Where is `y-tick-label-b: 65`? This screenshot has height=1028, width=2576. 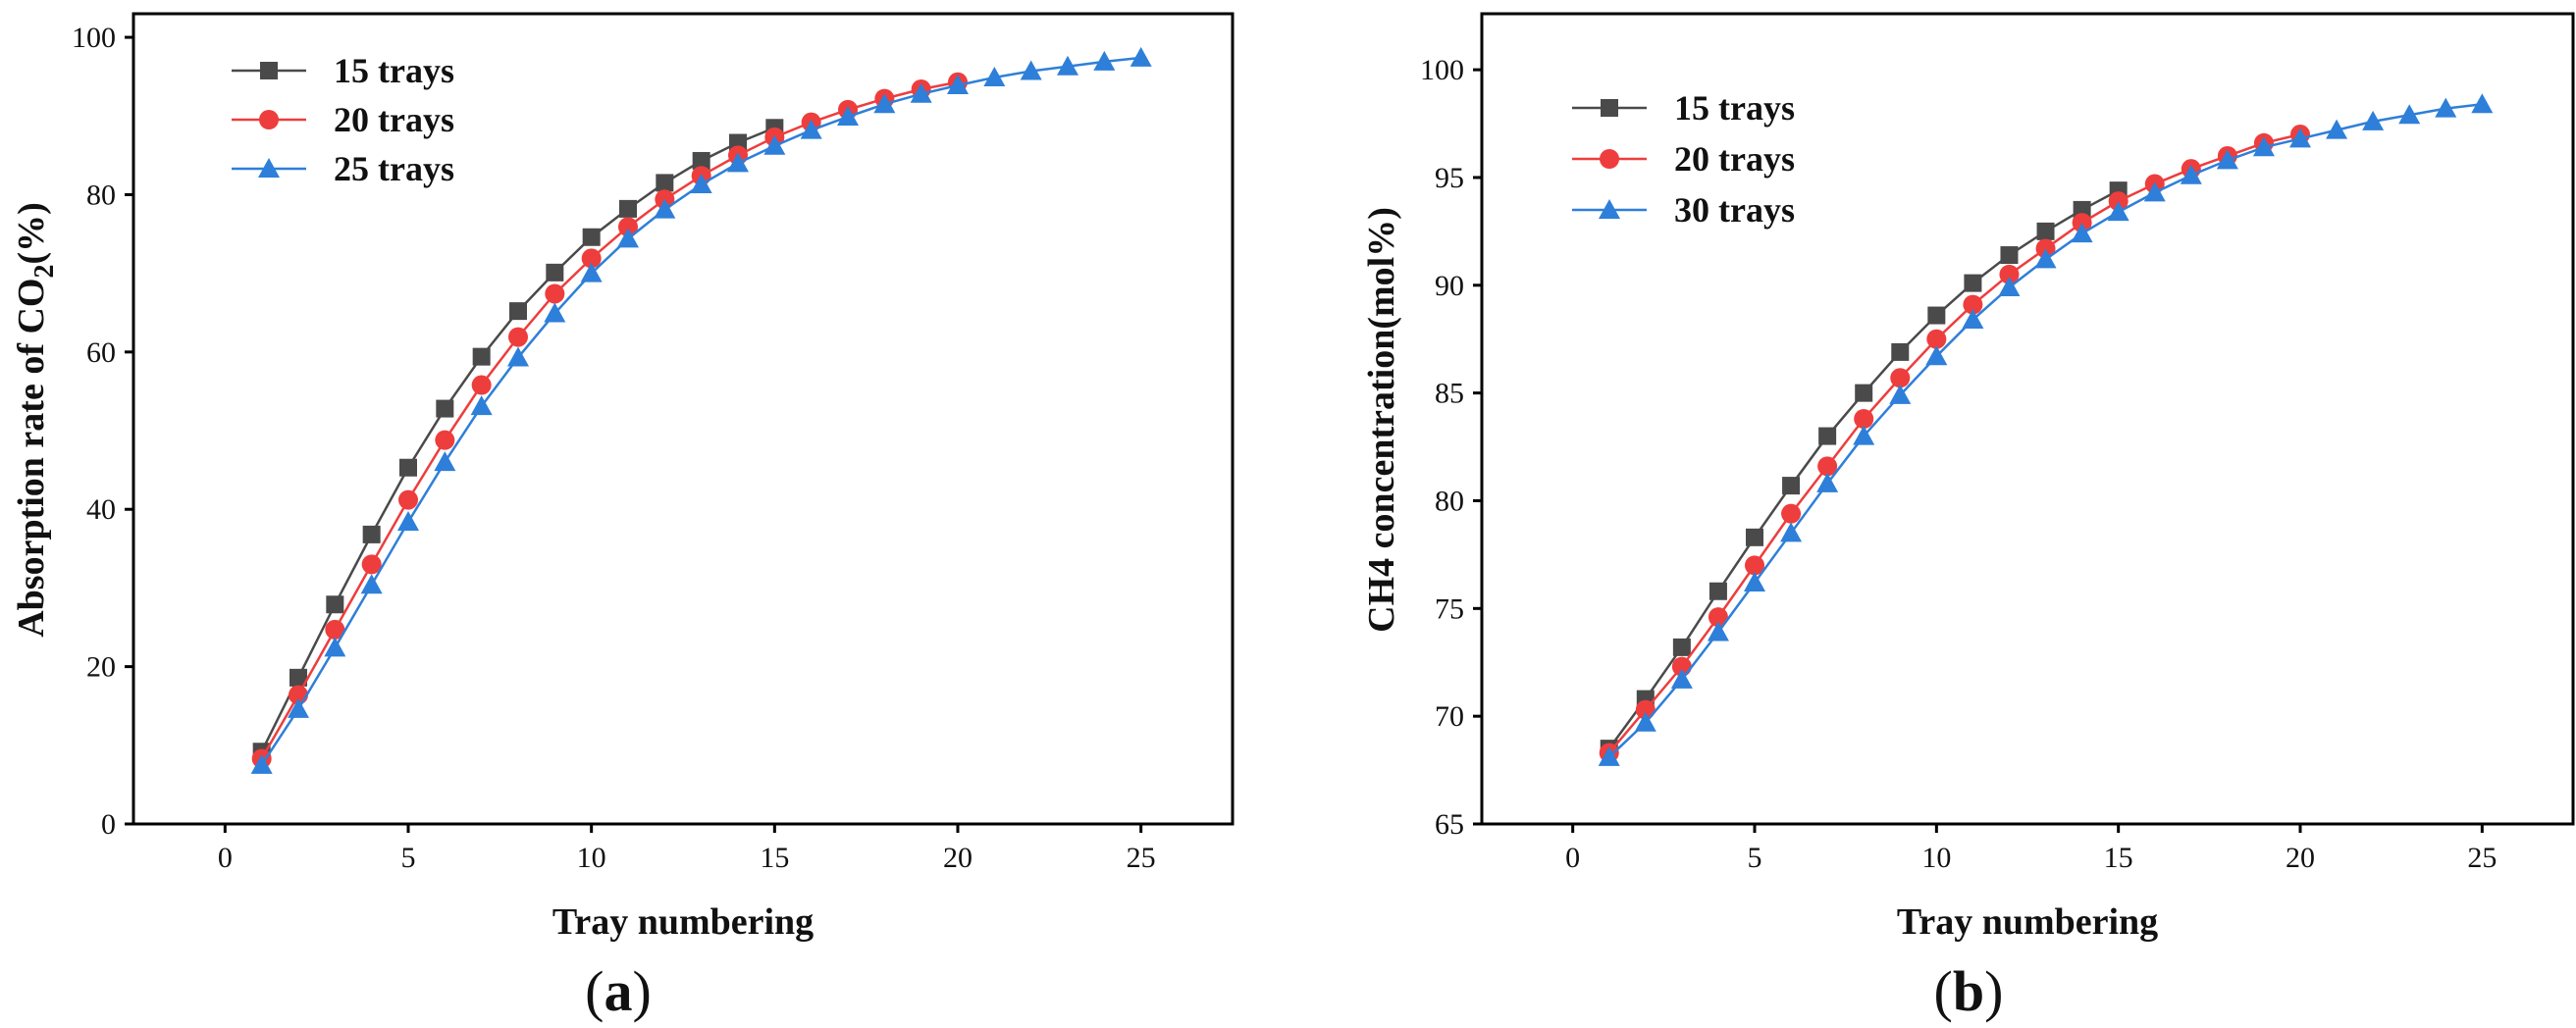 y-tick-label-b: 65 is located at coordinates (1449, 824).